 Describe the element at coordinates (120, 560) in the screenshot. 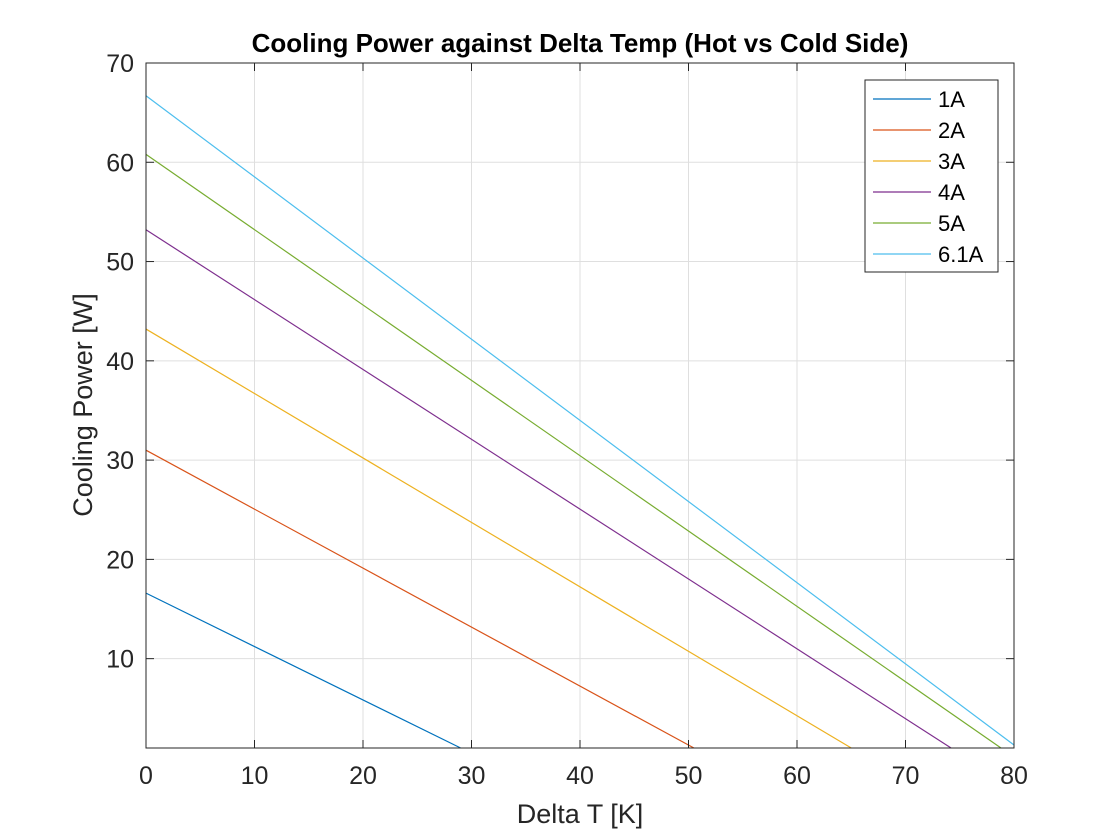

I see `y-tick-label: 20` at that location.